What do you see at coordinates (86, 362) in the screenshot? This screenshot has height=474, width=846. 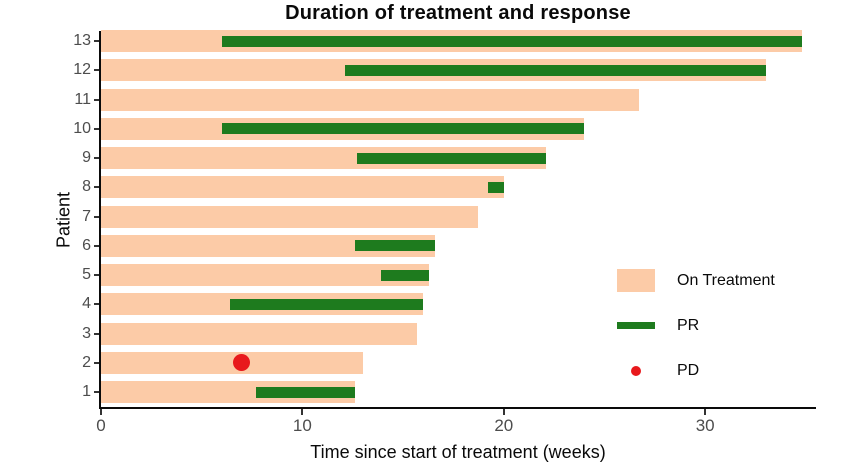 I see `y-tick-label-patient-2: 2` at bounding box center [86, 362].